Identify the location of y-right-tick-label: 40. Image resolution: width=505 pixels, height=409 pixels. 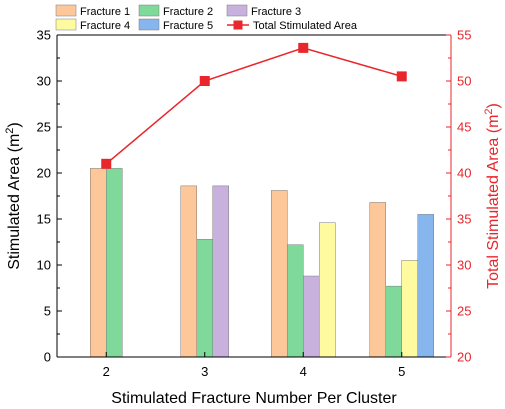
(464, 173).